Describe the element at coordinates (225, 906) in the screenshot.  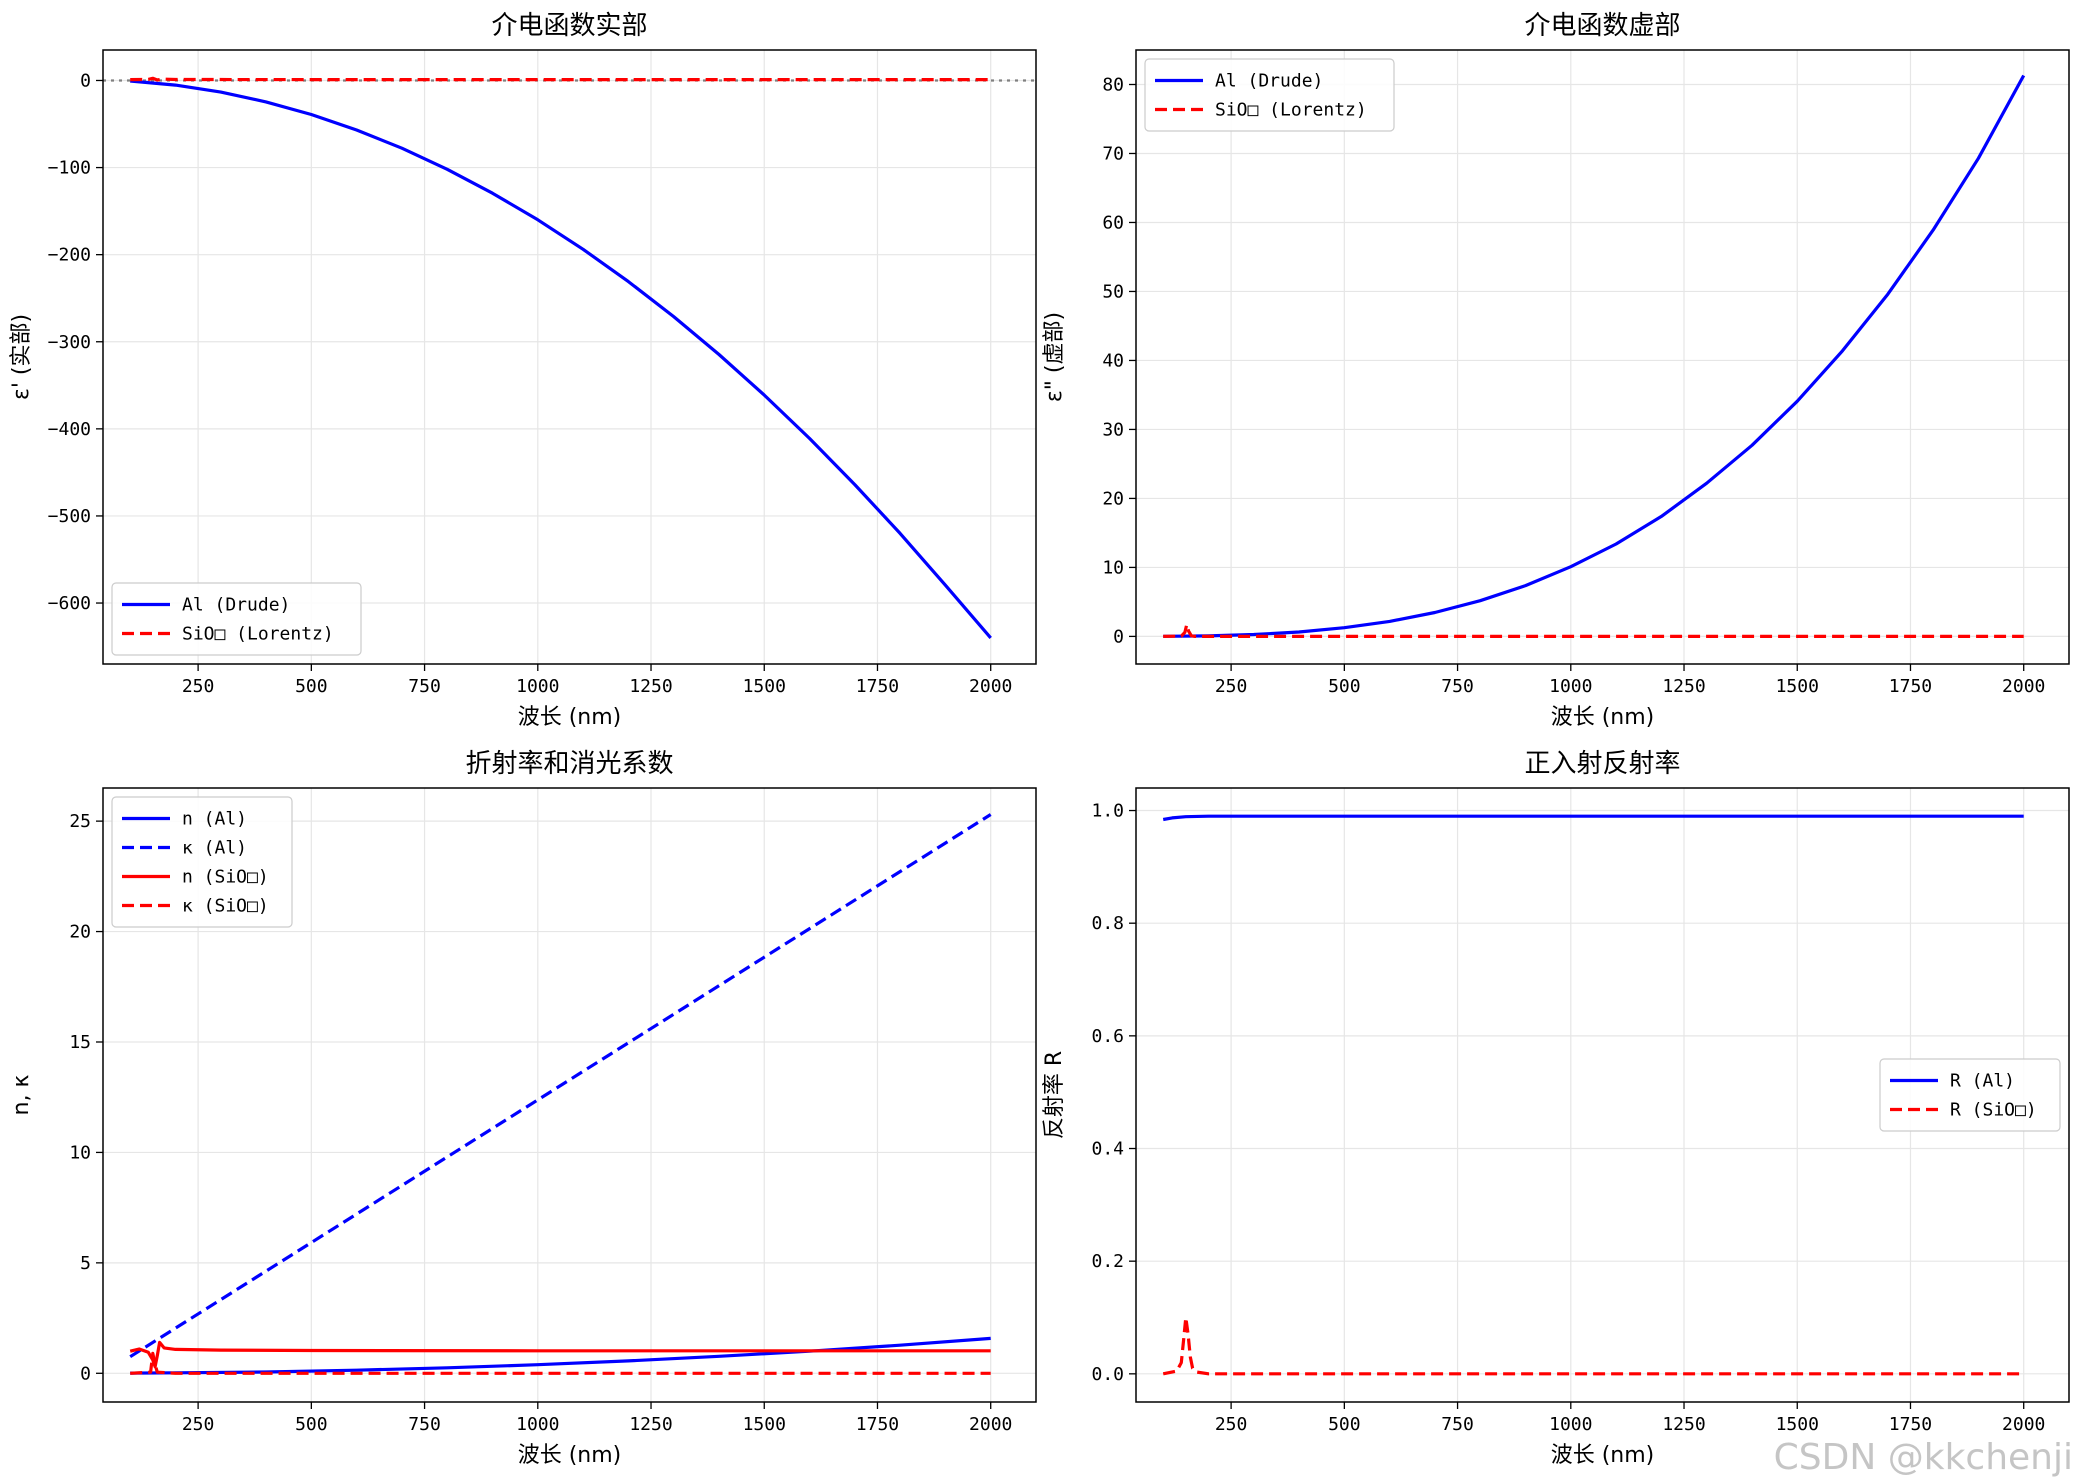
I see `legend-entry: κ (SiO□)` at that location.